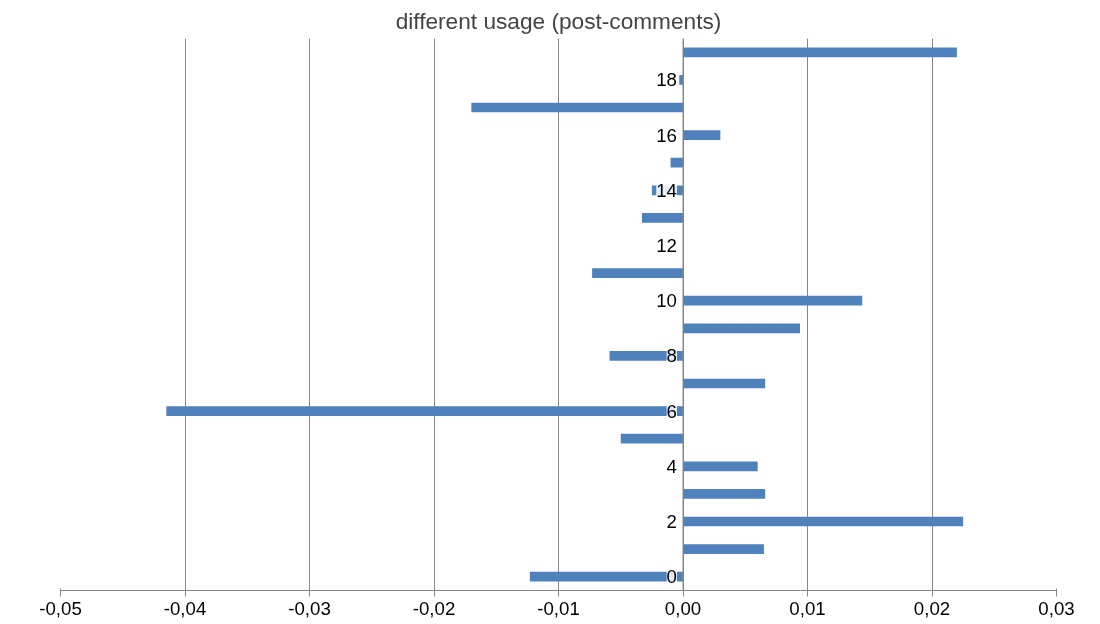 The height and width of the screenshot is (624, 1100). I want to click on y-tick-label: 6, so click(672, 411).